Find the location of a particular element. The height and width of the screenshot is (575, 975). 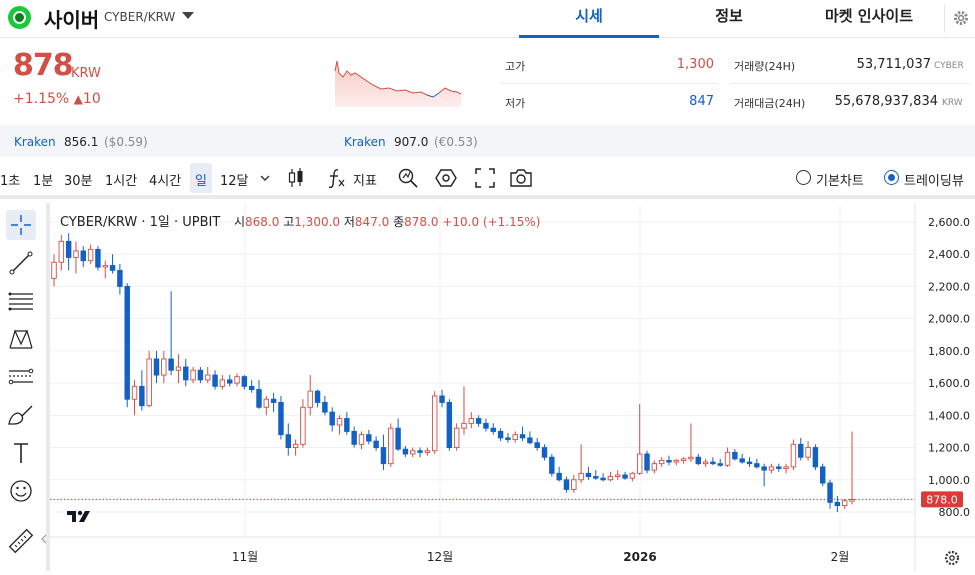

crosshair-icon is located at coordinates (21, 225).